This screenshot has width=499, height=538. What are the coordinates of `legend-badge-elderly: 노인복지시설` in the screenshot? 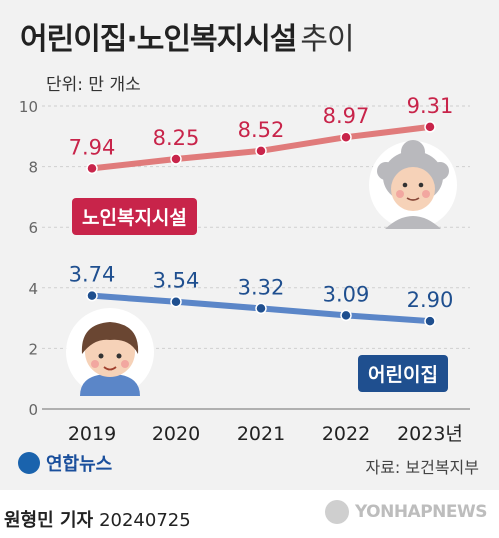 It's located at (134, 216).